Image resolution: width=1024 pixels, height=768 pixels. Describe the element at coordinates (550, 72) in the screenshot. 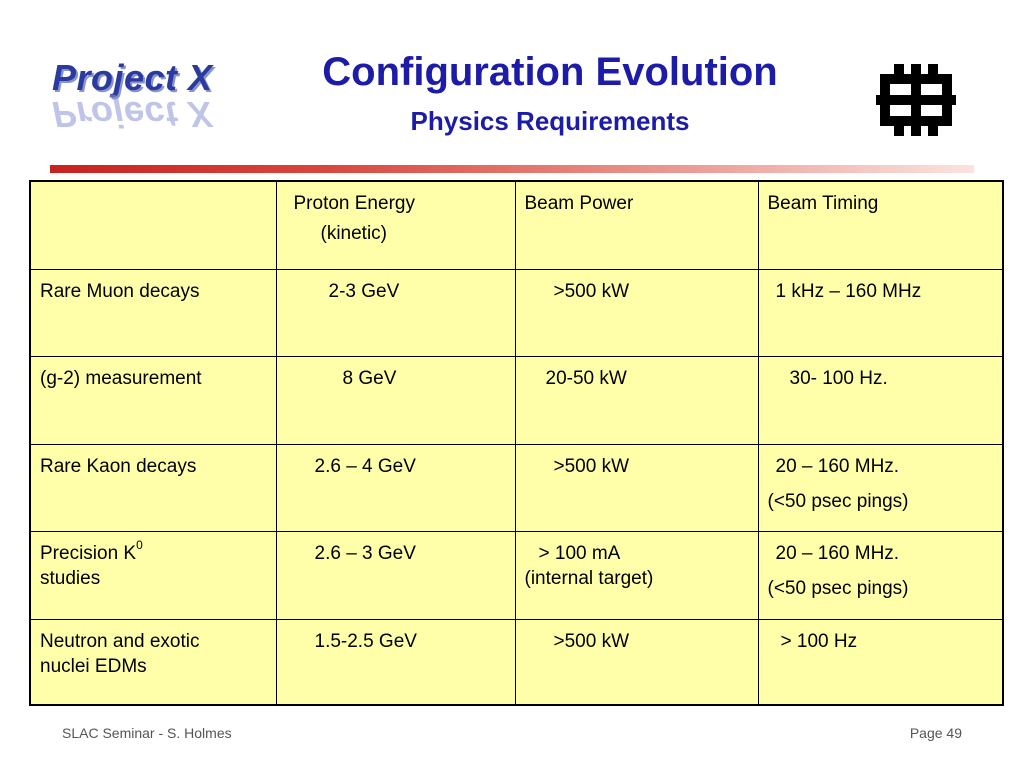

I see `page-title: Configuration Evolution` at that location.